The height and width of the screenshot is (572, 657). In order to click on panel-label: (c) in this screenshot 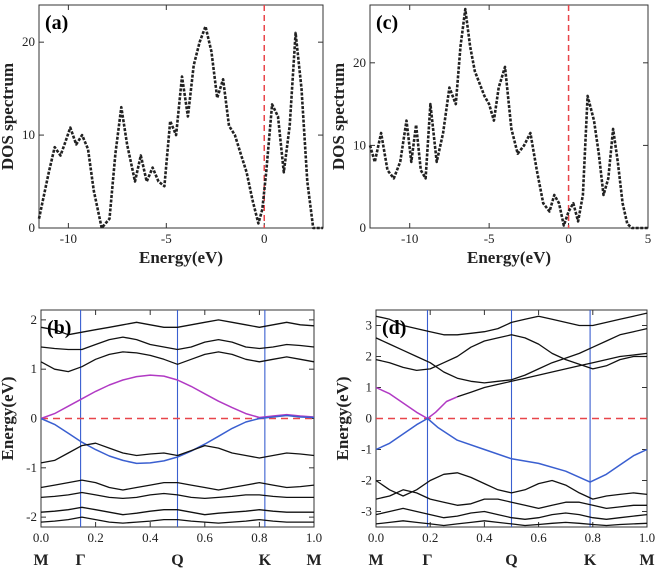, I will do `click(387, 23)`.